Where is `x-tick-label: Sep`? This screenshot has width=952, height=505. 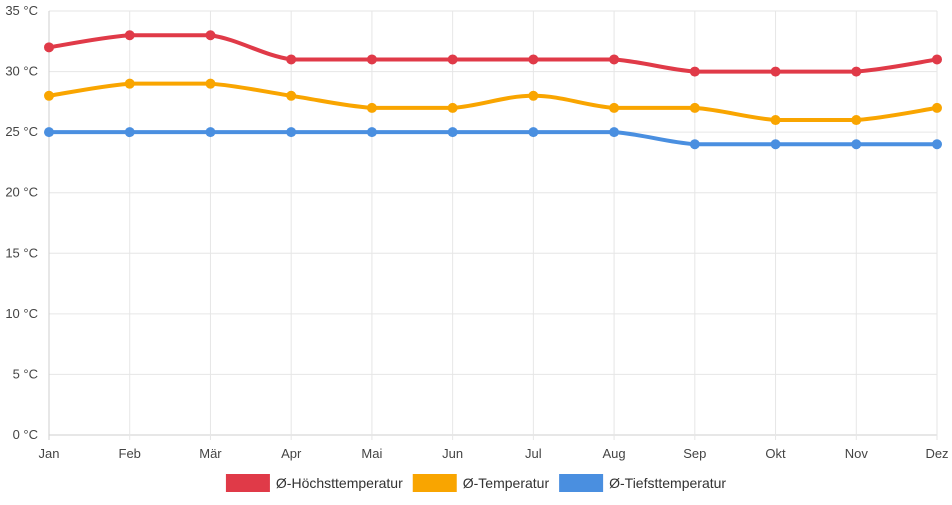
x-tick-label: Sep is located at coordinates (694, 453).